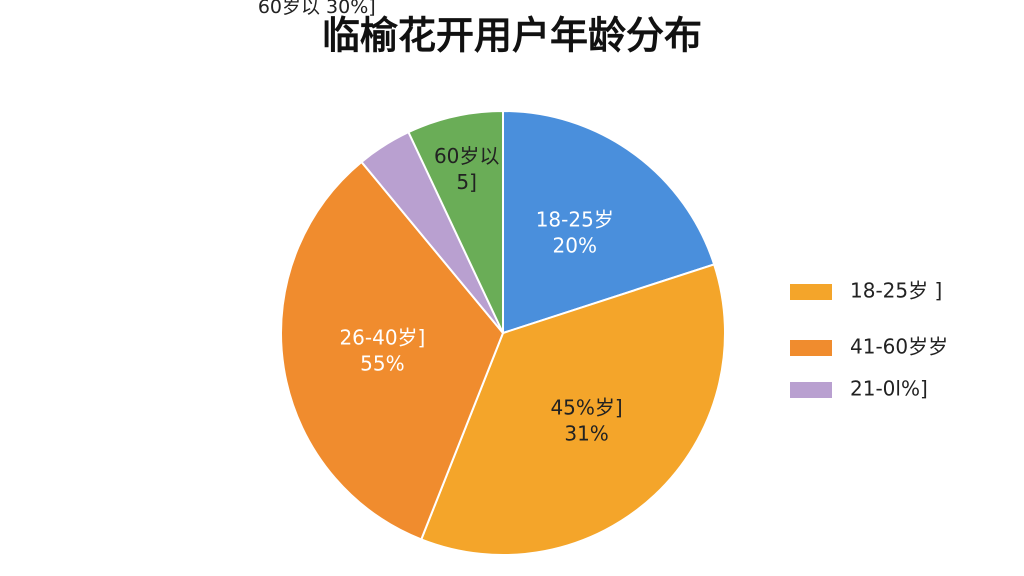 The width and height of the screenshot is (1024, 576). What do you see at coordinates (575, 246) in the screenshot?
I see `slice-label: 20%` at bounding box center [575, 246].